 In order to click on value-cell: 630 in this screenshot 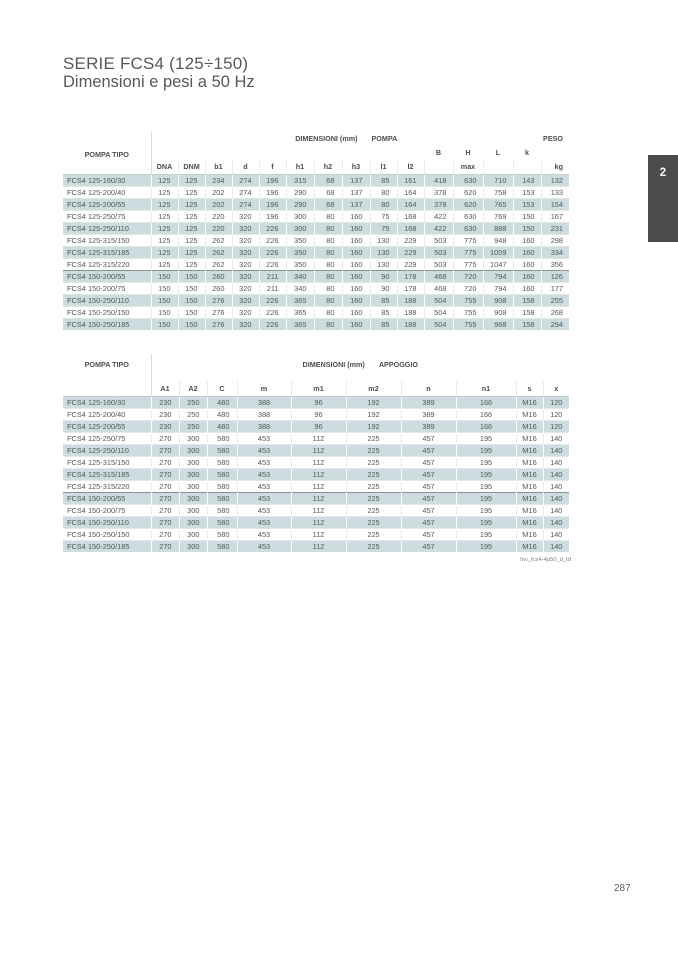, I will do `click(468, 215)`.